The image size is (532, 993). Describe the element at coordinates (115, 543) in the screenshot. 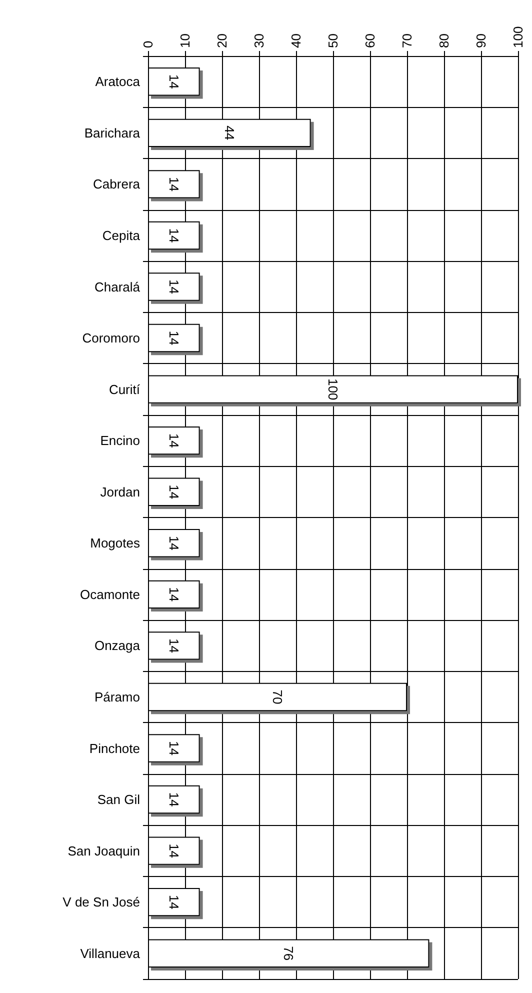

I see `y-tick-label: Mogotes` at that location.